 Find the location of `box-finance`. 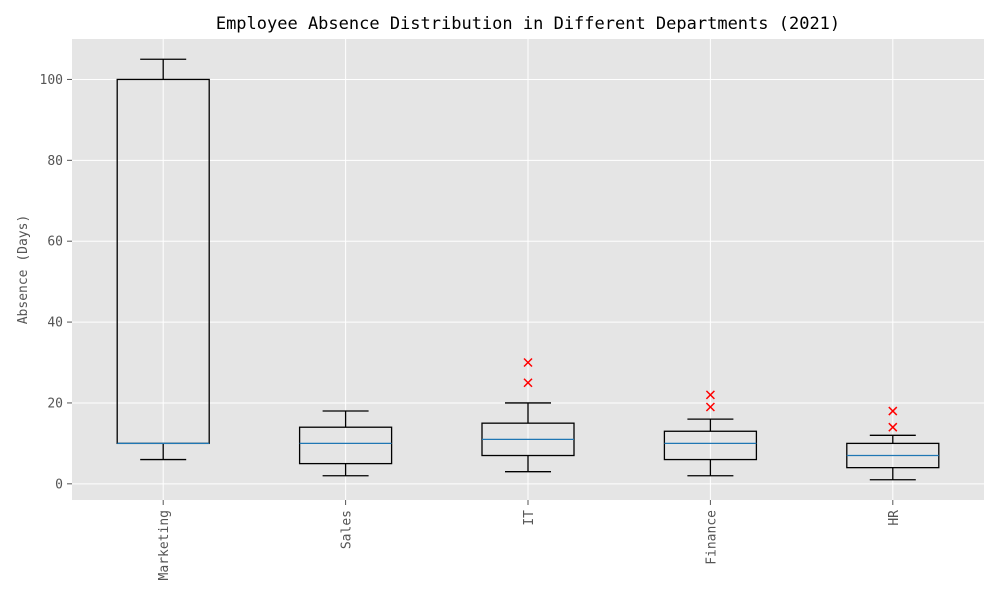

box-finance is located at coordinates (710, 433).